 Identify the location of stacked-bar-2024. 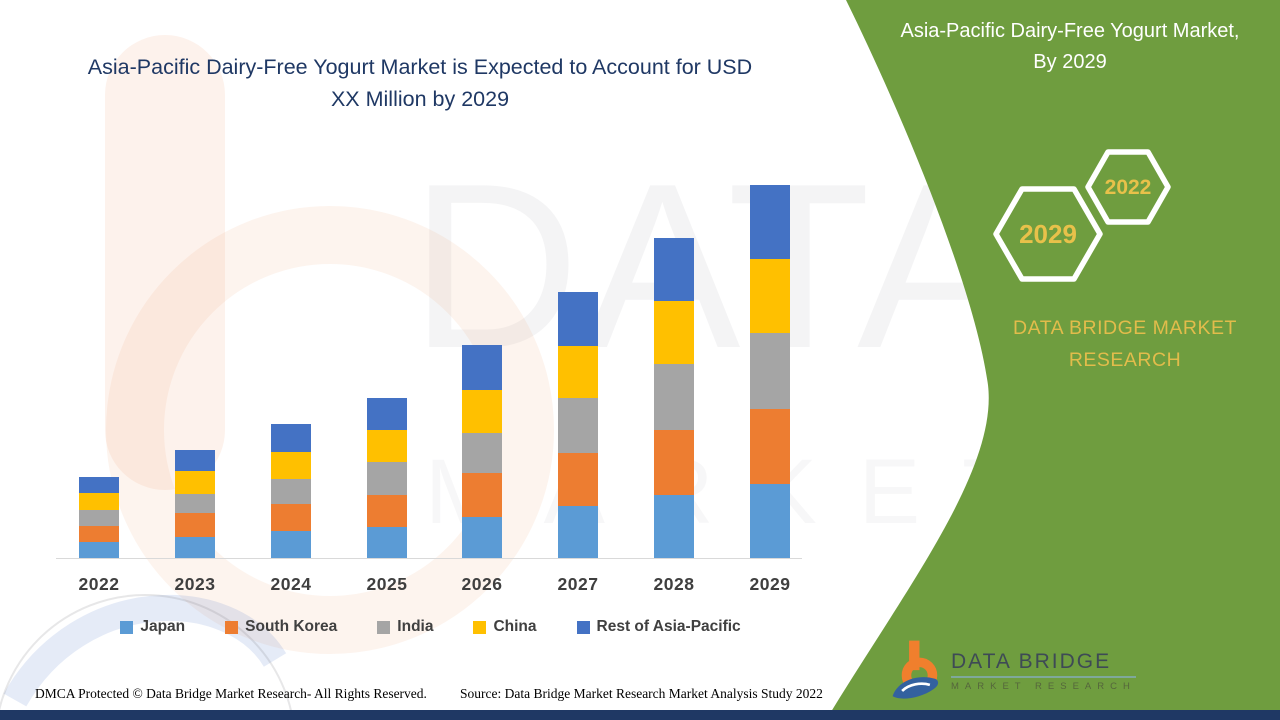
(291, 491).